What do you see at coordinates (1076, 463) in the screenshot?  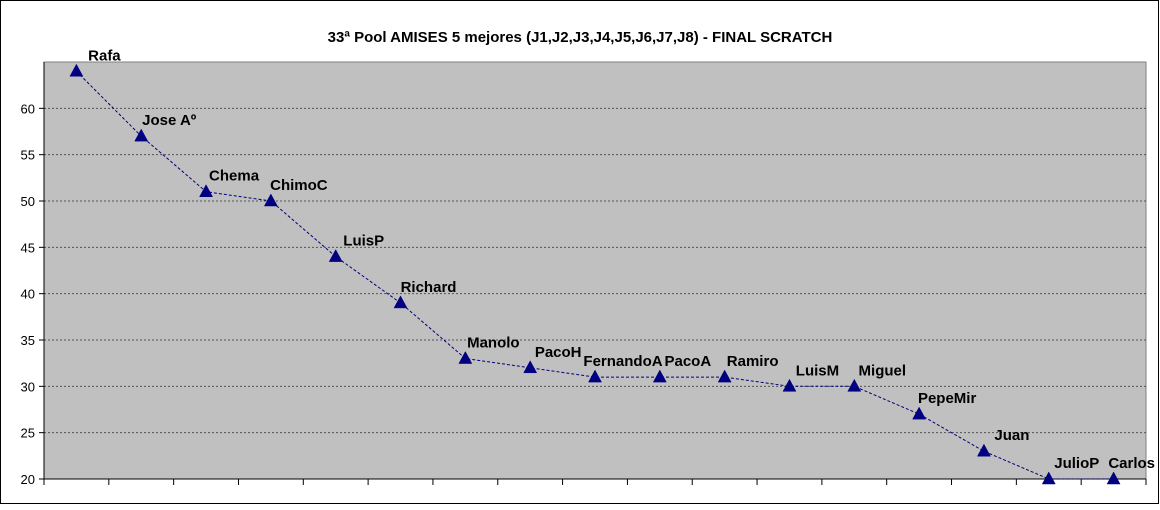 I see `data-point-label: JulioP` at bounding box center [1076, 463].